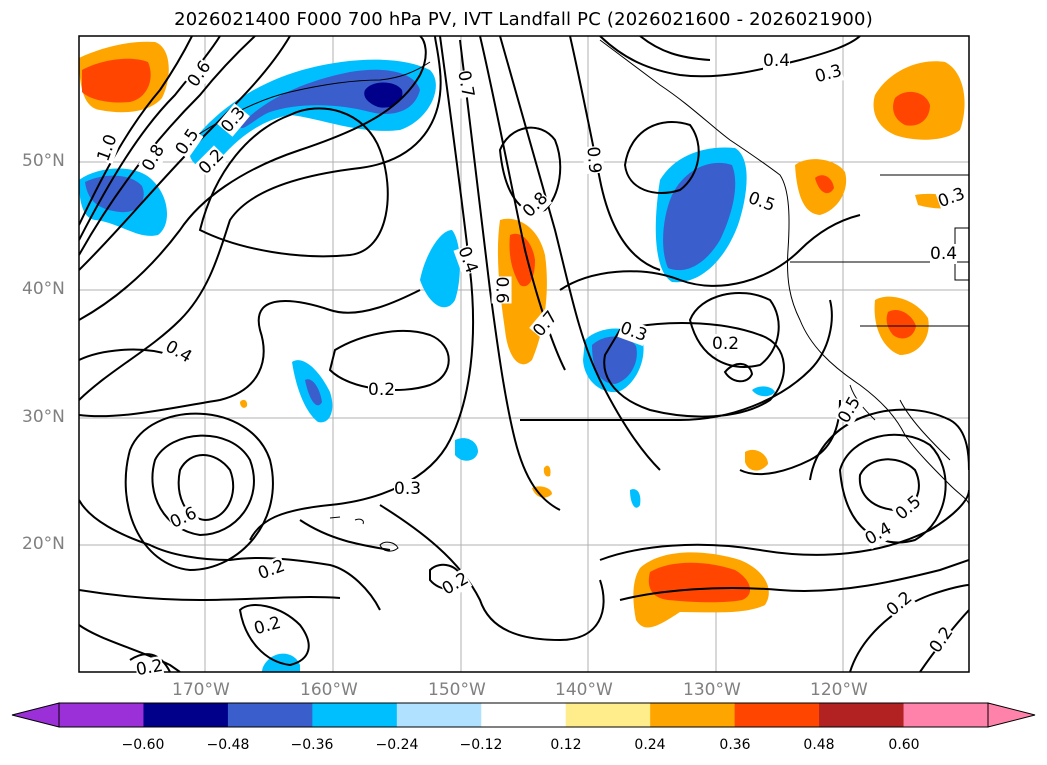  I want to click on lon-label-120w: 120°W, so click(839, 690).